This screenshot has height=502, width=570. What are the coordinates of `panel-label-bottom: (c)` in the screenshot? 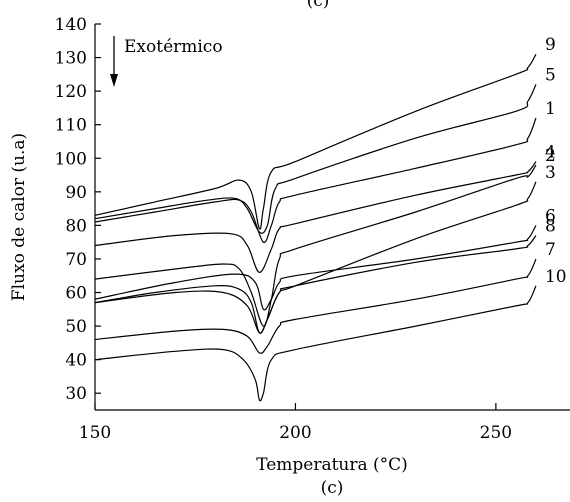 It's located at (332, 488).